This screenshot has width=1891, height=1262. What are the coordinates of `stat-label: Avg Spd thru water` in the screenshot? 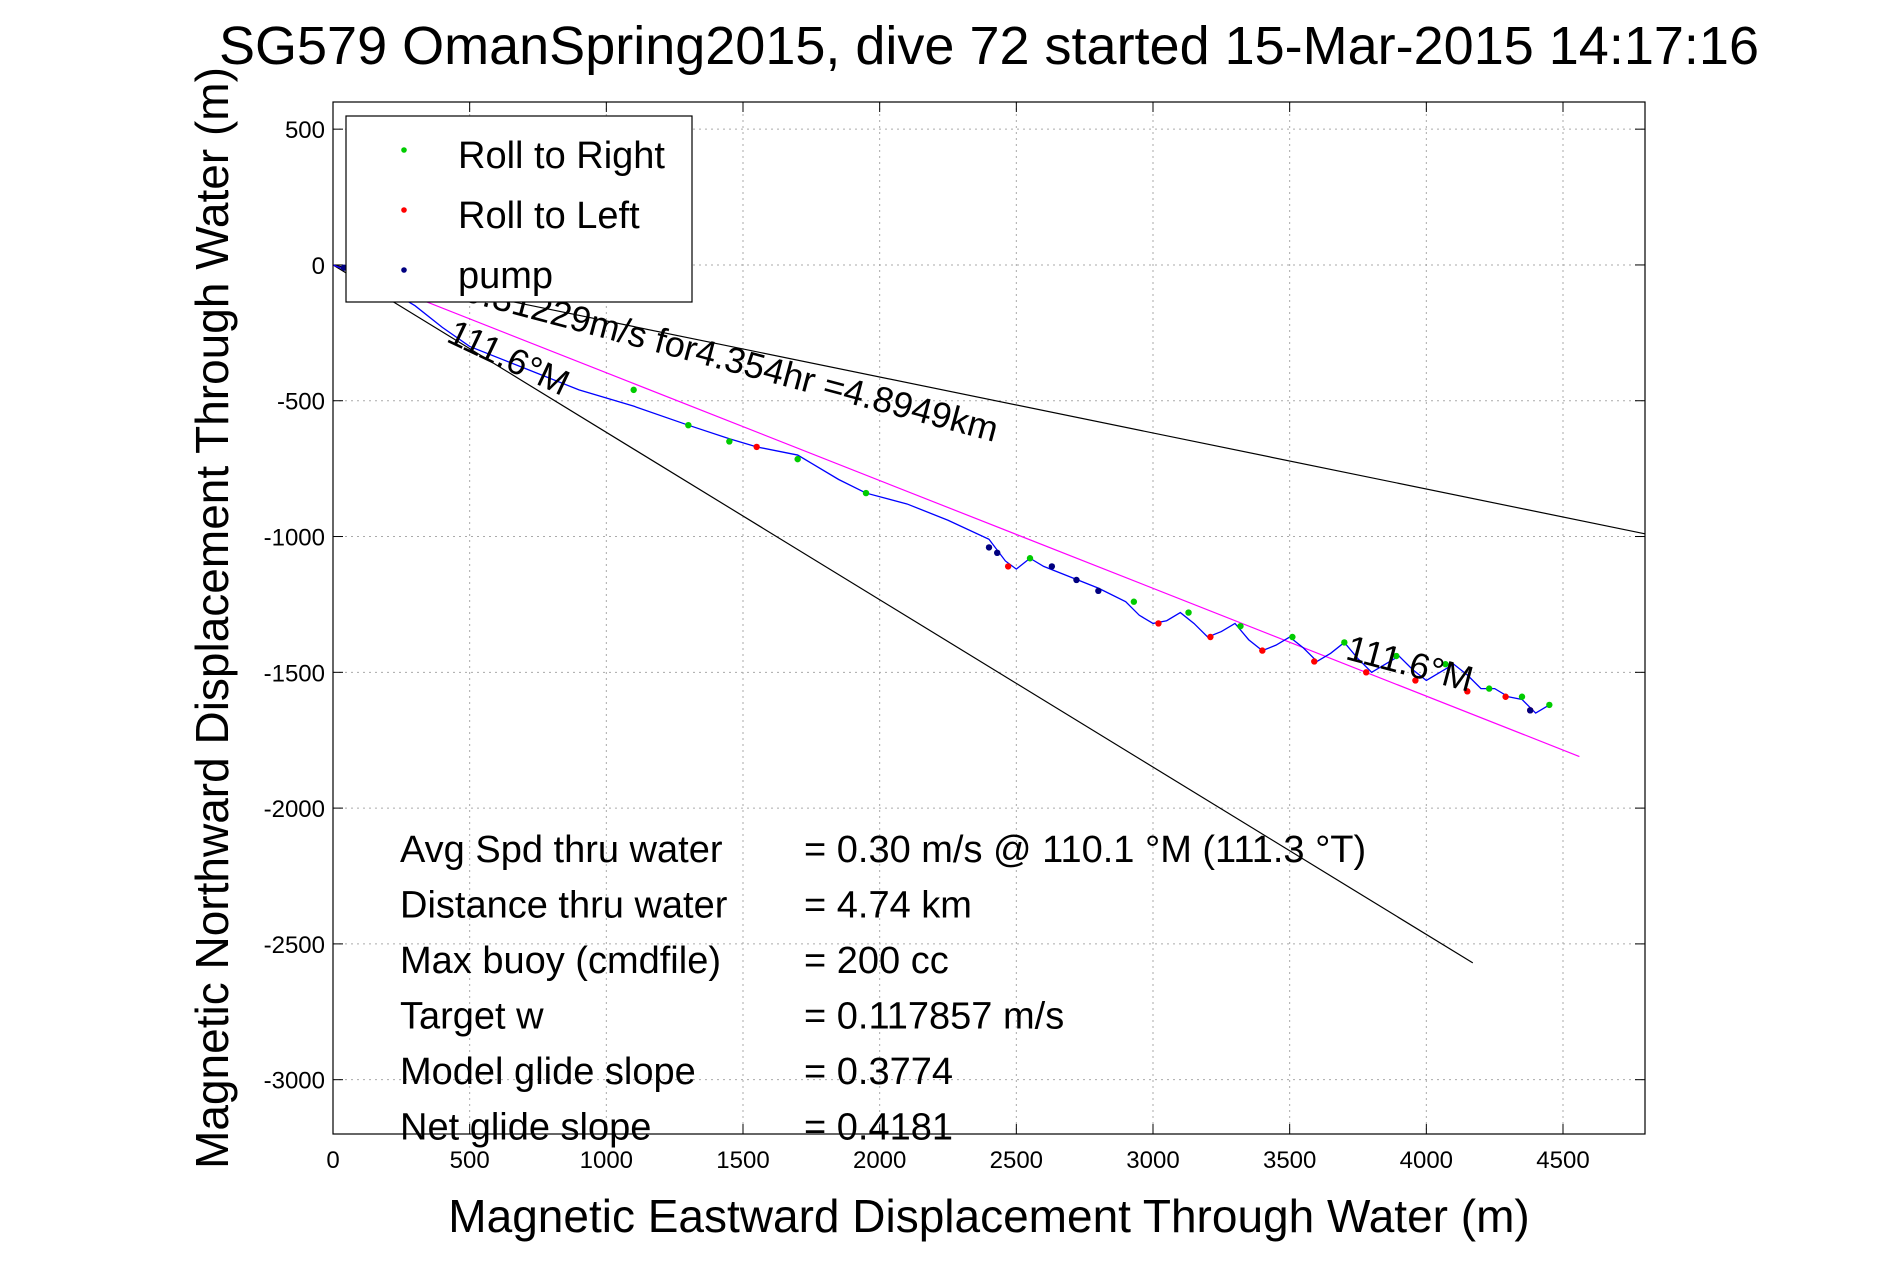 It's located at (561, 850).